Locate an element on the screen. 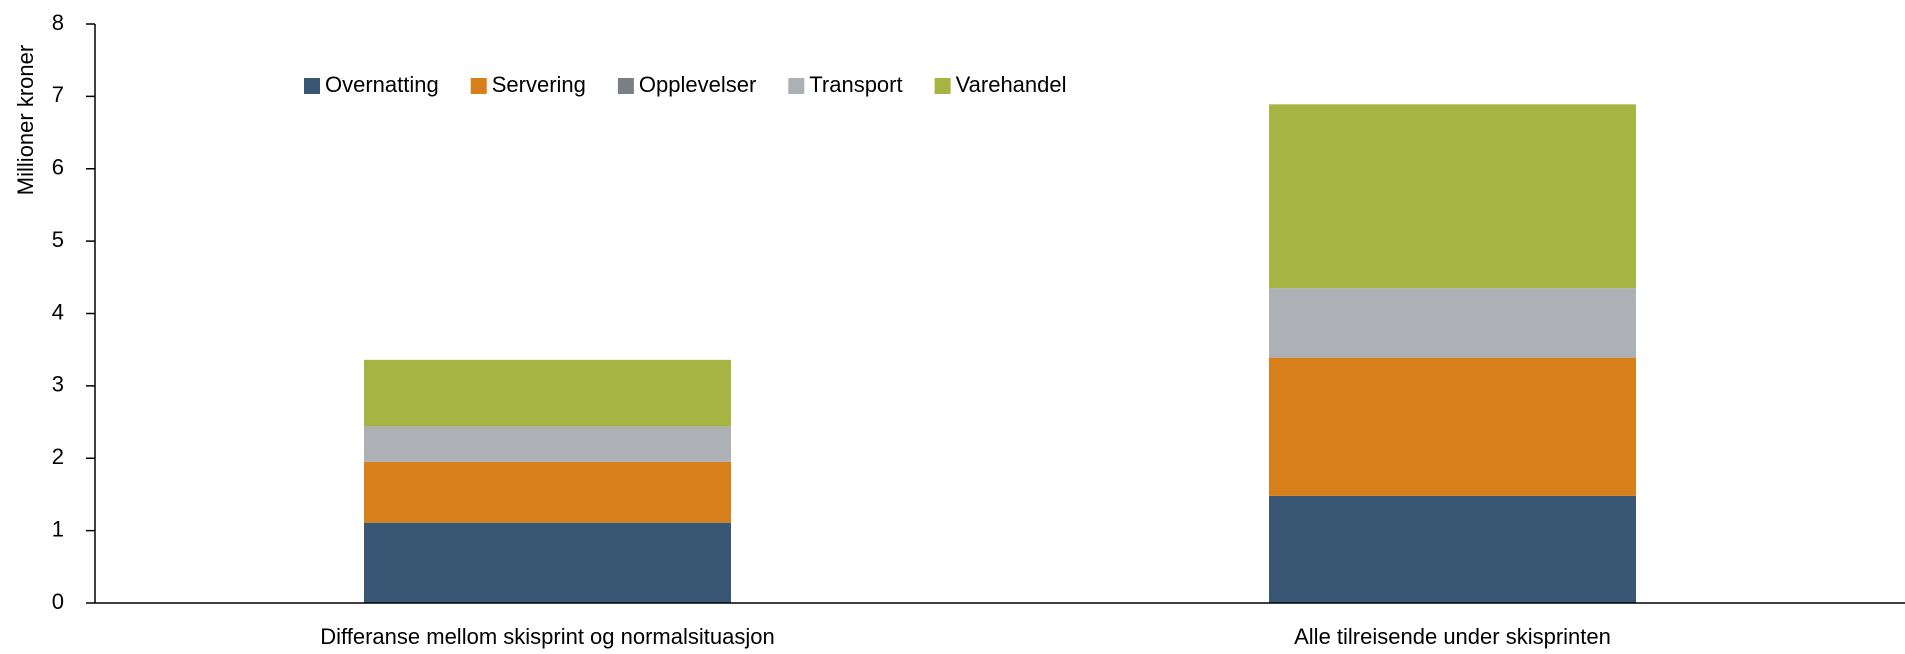 The image size is (1905, 654). y-tick-label: 8 is located at coordinates (58, 22).